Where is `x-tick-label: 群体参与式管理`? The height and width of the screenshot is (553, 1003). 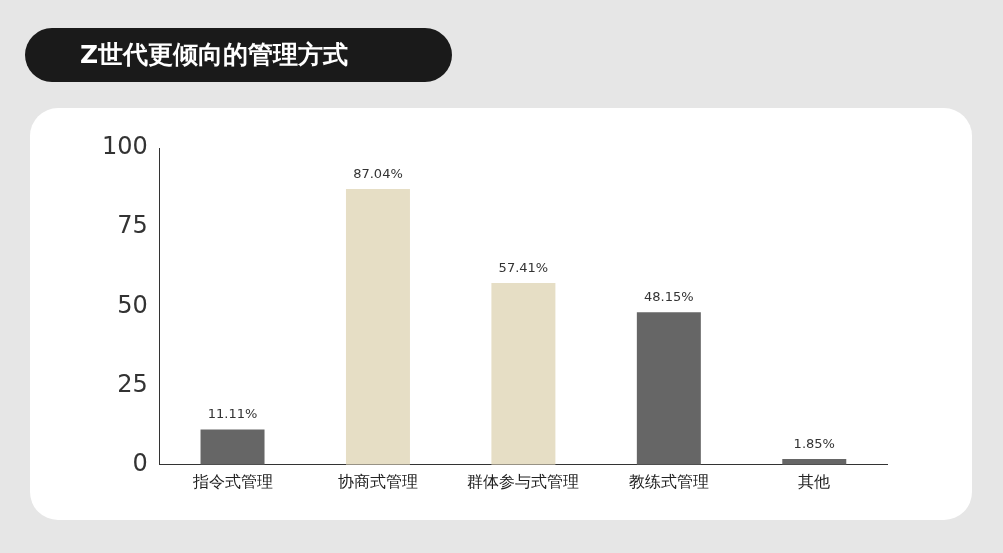 x-tick-label: 群体参与式管理 is located at coordinates (523, 481).